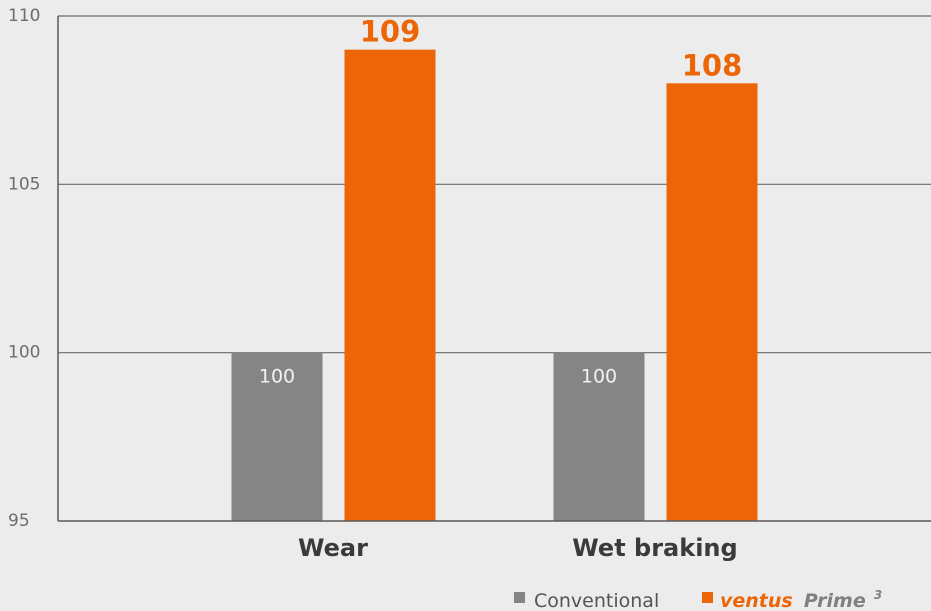 The image size is (931, 611). I want to click on legend: Conventional ventus Prime 3, so click(698, 599).